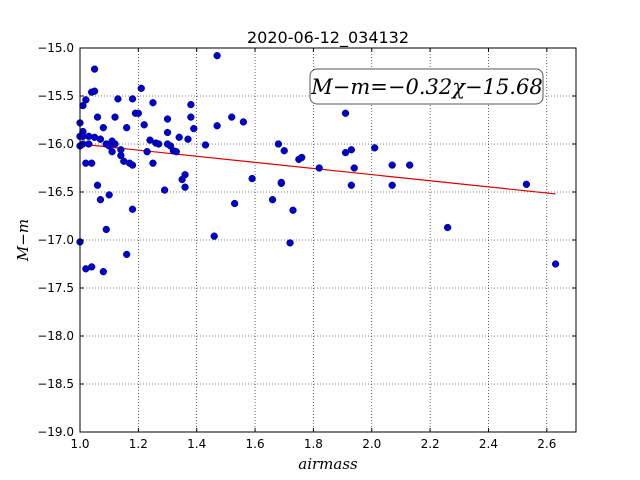 Image resolution: width=640 pixels, height=480 pixels. I want to click on x-tick-label: 2.0, so click(371, 444).